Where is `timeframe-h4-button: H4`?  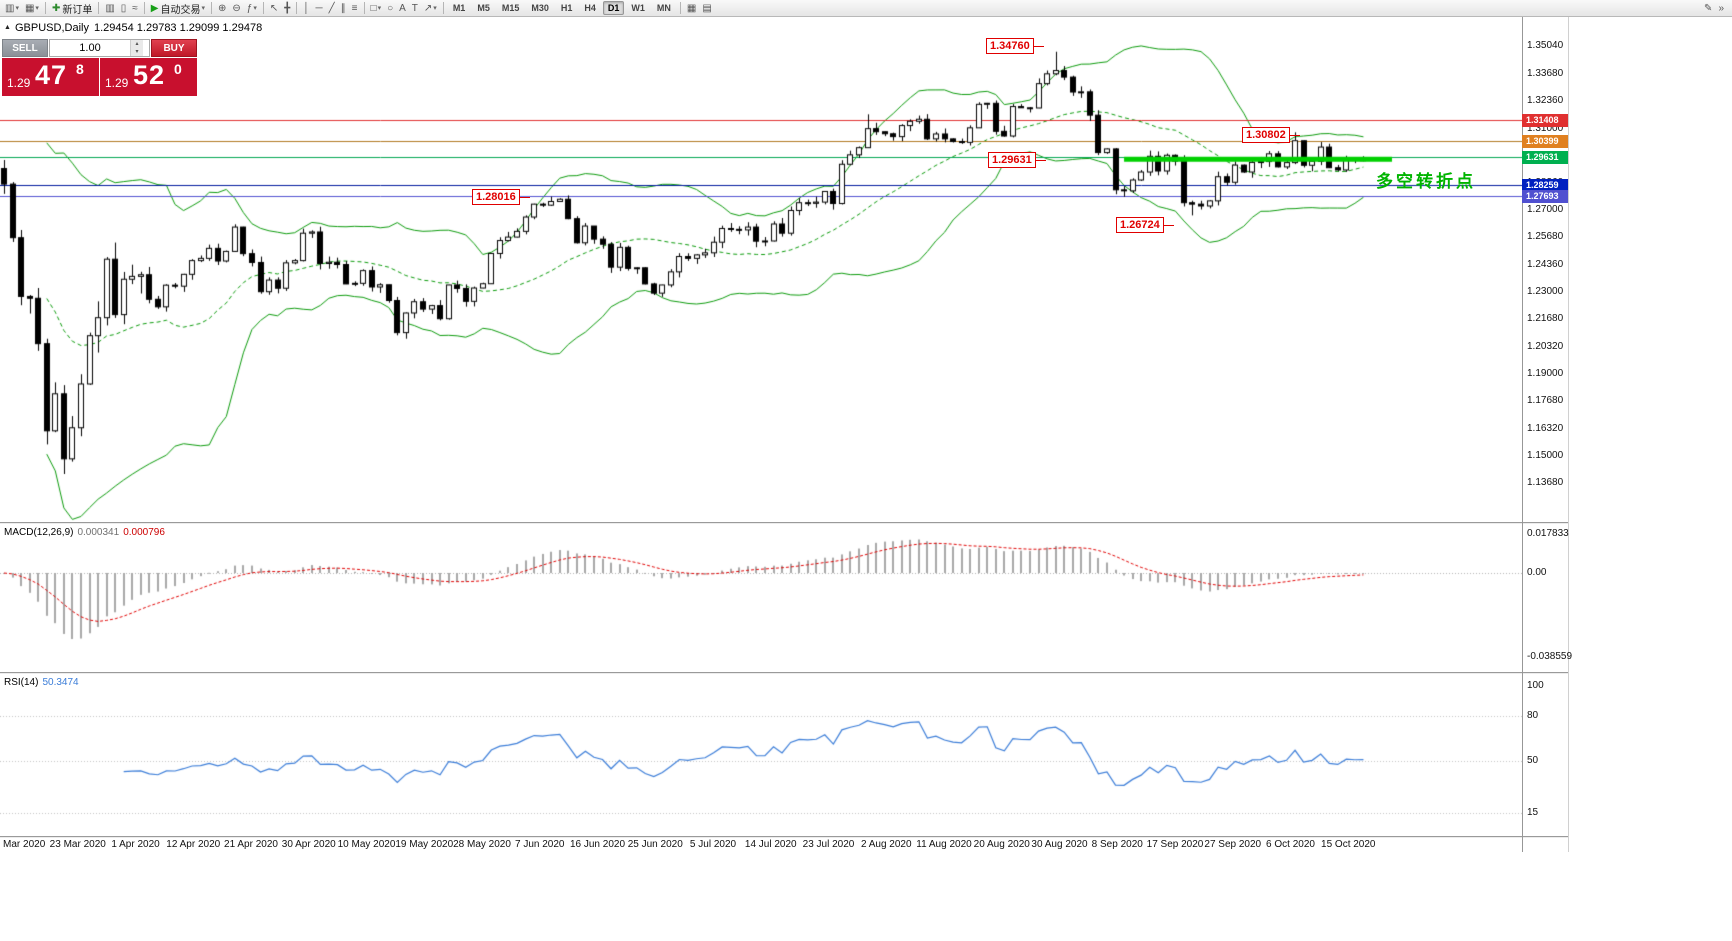 timeframe-h4-button: H4 is located at coordinates (590, 8).